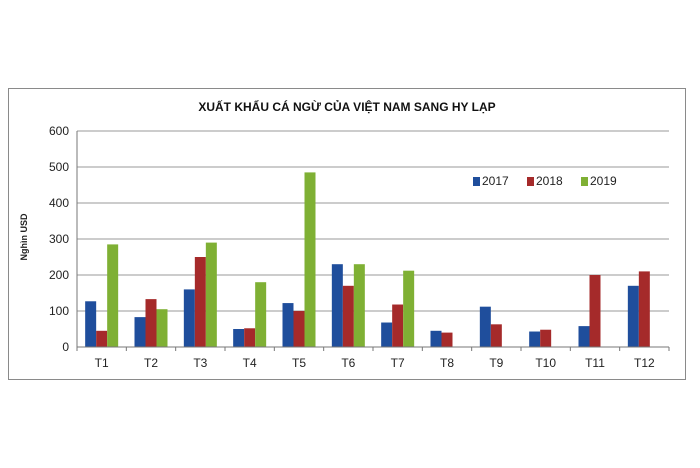 Image resolution: width=700 pixels, height=468 pixels. Describe the element at coordinates (200, 363) in the screenshot. I see `x-tick-label: T3` at that location.